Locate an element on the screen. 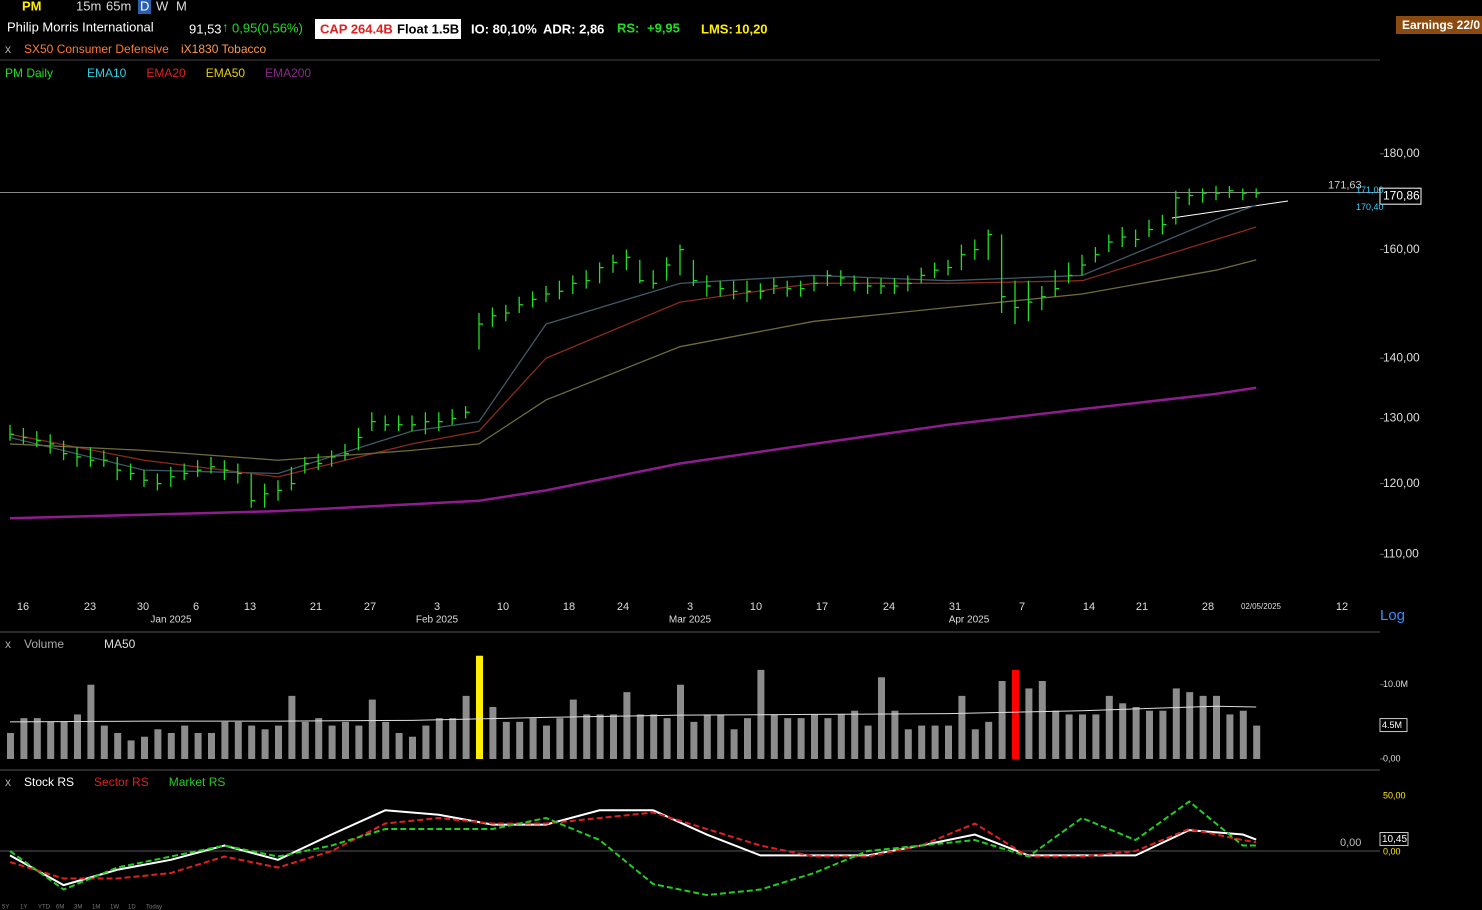  x-tick-label: 16 is located at coordinates (23, 607).